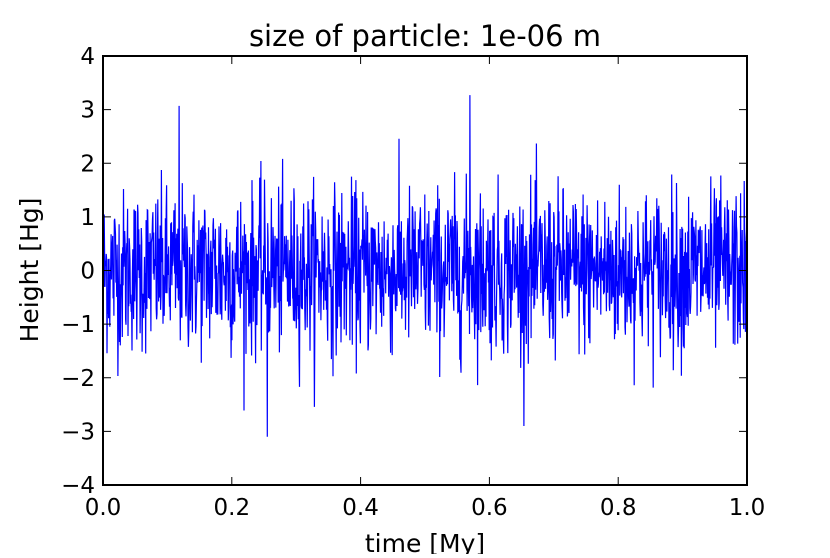 The image size is (830, 558). I want to click on y-tick-label: −2, so click(78, 379).